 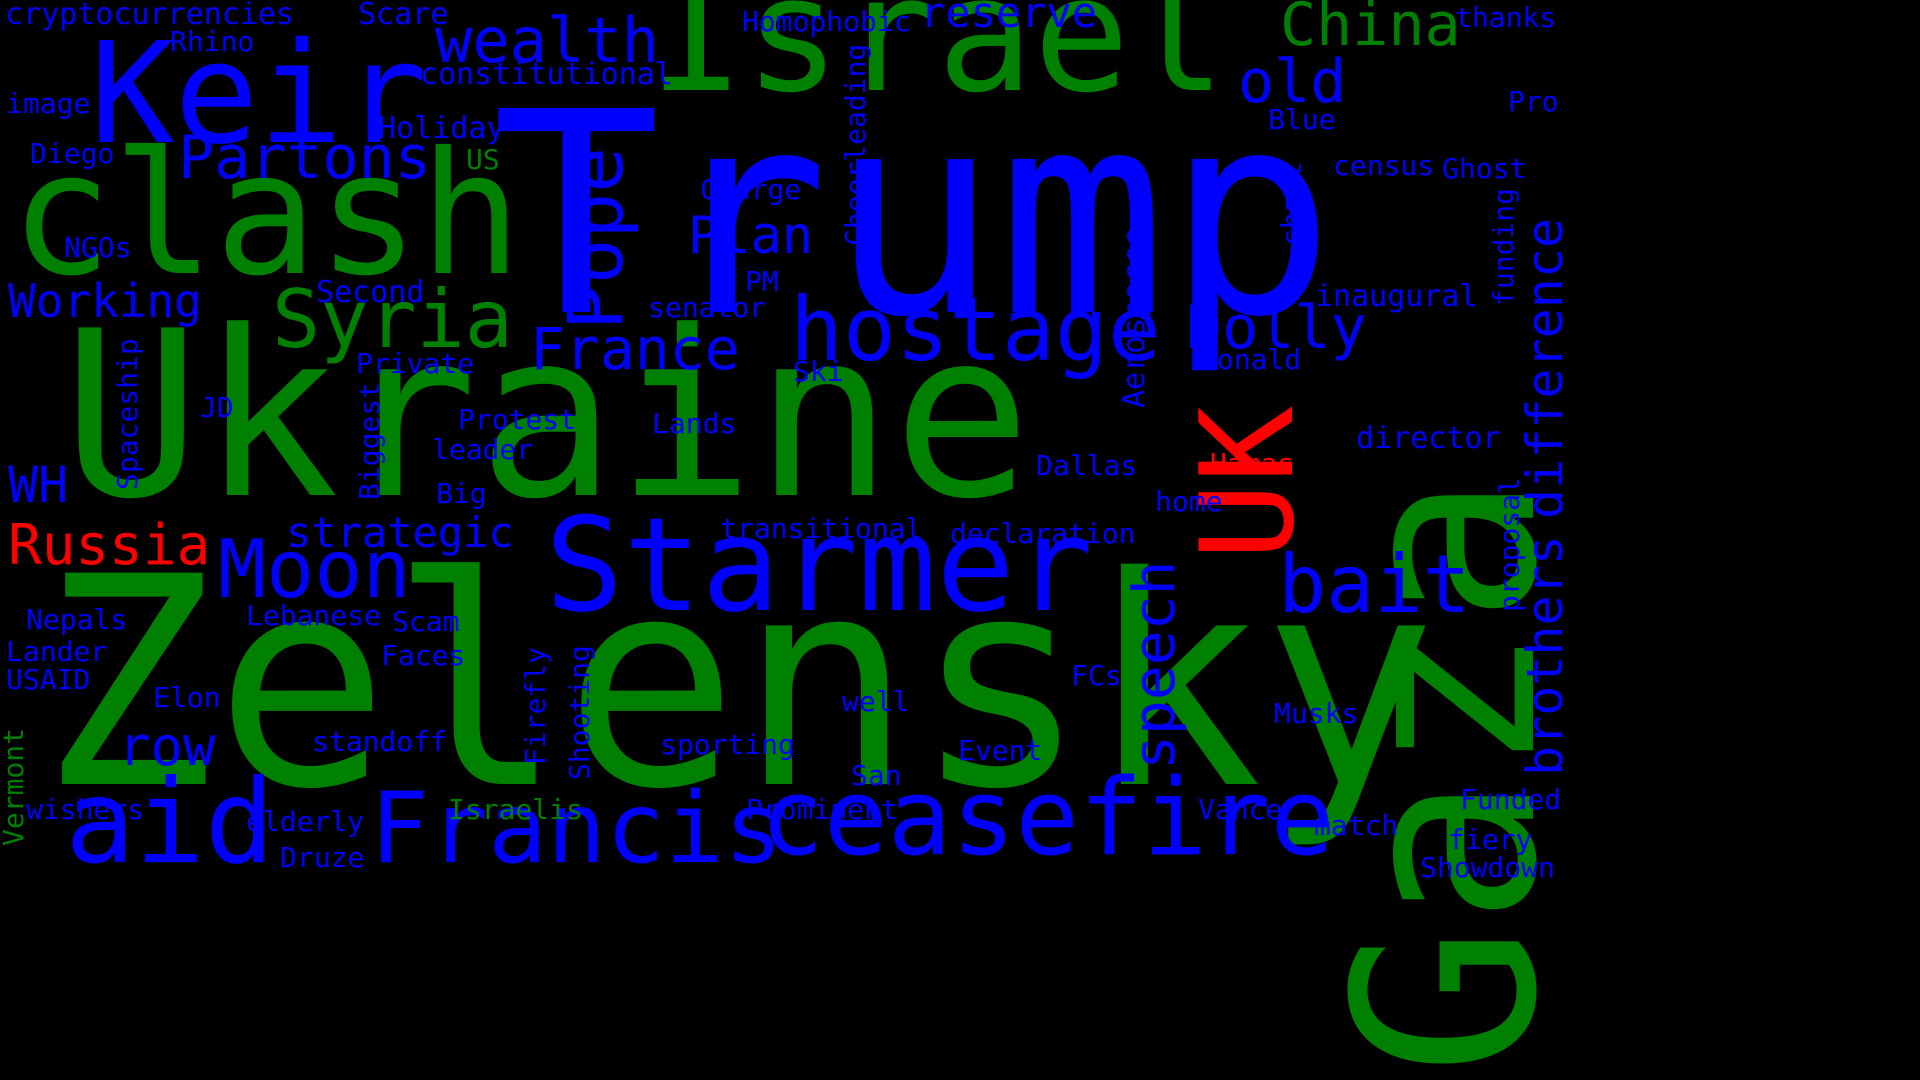 What do you see at coordinates (1396, 296) in the screenshot?
I see `word-inaugural: inaugural` at bounding box center [1396, 296].